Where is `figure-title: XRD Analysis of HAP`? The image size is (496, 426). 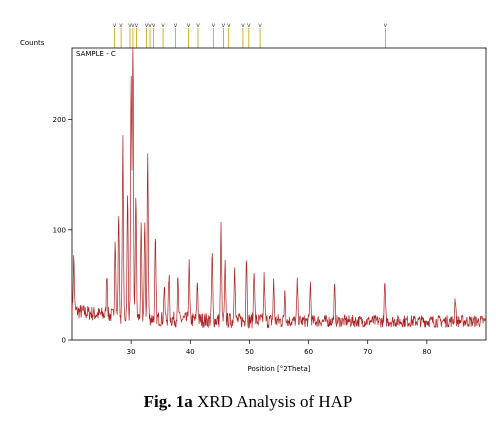 figure-title: XRD Analysis of HAP is located at coordinates (272, 401).